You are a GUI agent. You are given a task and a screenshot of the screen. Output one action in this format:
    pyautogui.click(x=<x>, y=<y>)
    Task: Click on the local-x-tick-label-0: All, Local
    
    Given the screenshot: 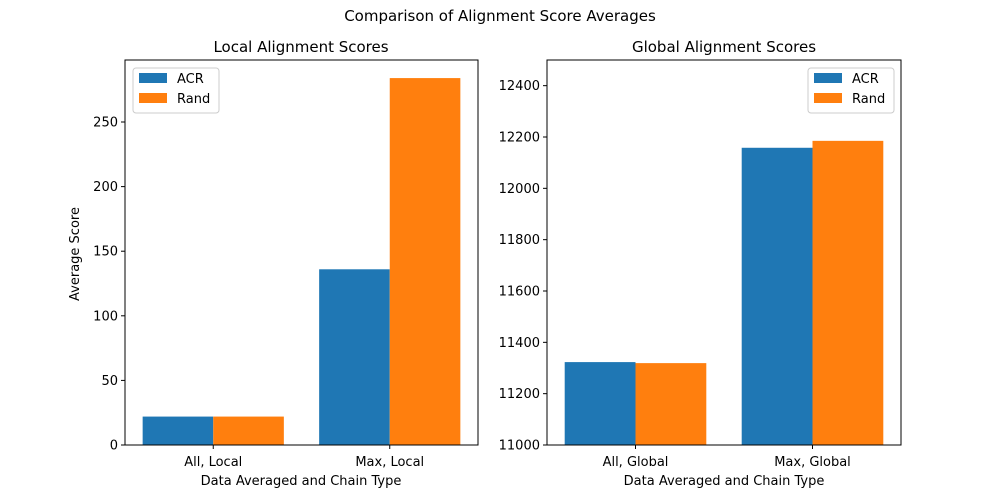 What is the action you would take?
    pyautogui.click(x=213, y=462)
    